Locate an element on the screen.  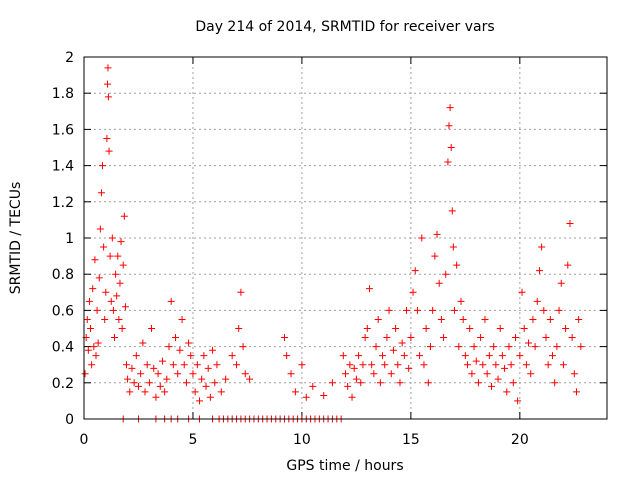
y-tick-label: 2 is located at coordinates (69, 58).